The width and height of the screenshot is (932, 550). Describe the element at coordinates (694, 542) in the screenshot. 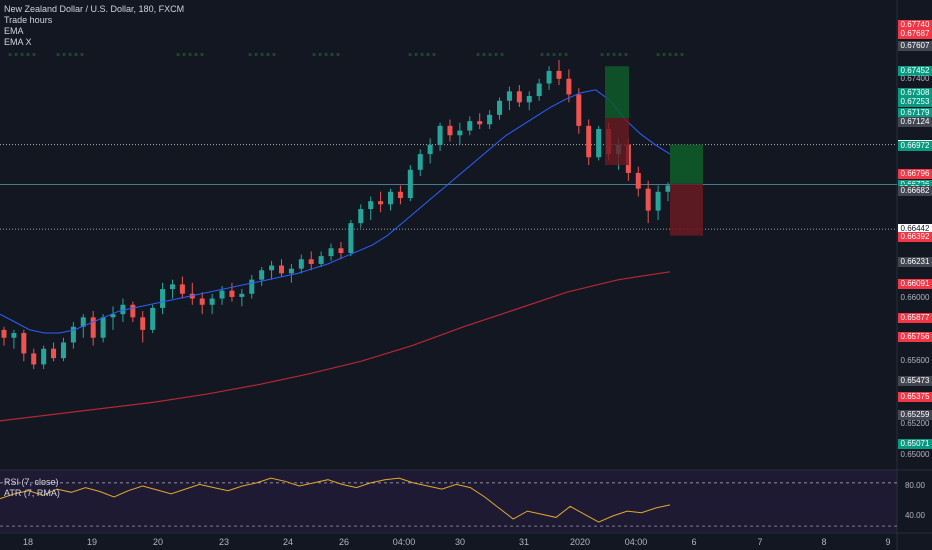

I see `time-label: 6` at that location.